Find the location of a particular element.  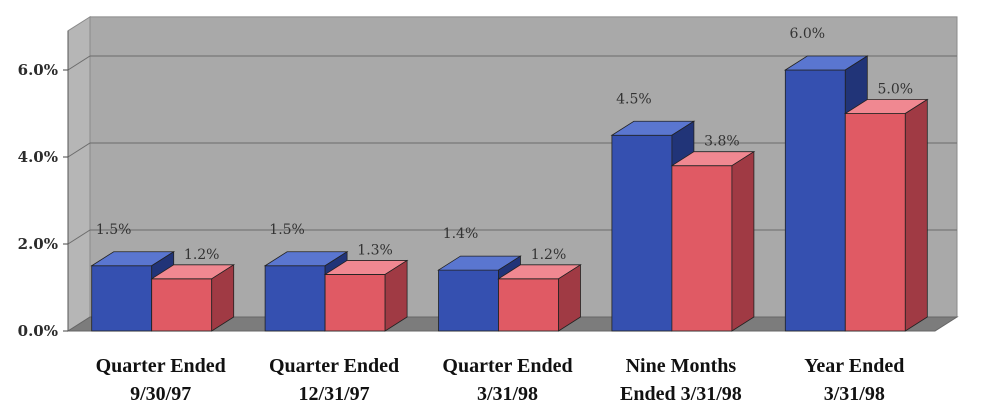

y-tick-label: 0.0% is located at coordinates (38, 331).